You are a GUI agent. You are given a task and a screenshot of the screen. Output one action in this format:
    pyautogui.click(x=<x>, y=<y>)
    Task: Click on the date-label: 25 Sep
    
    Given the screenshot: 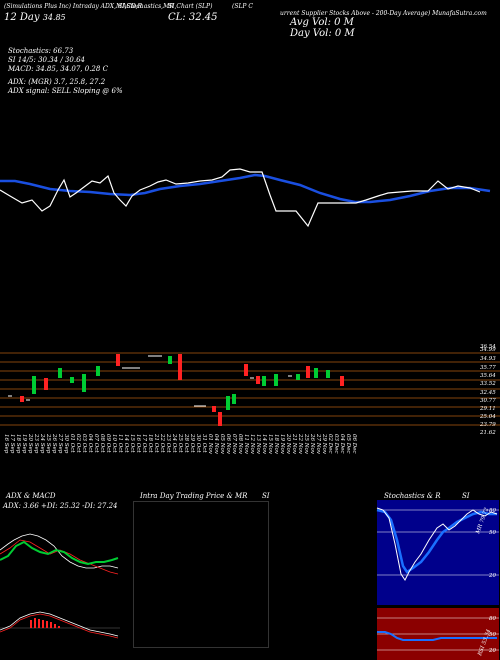 What is the action you would take?
    pyautogui.click(x=48, y=443)
    